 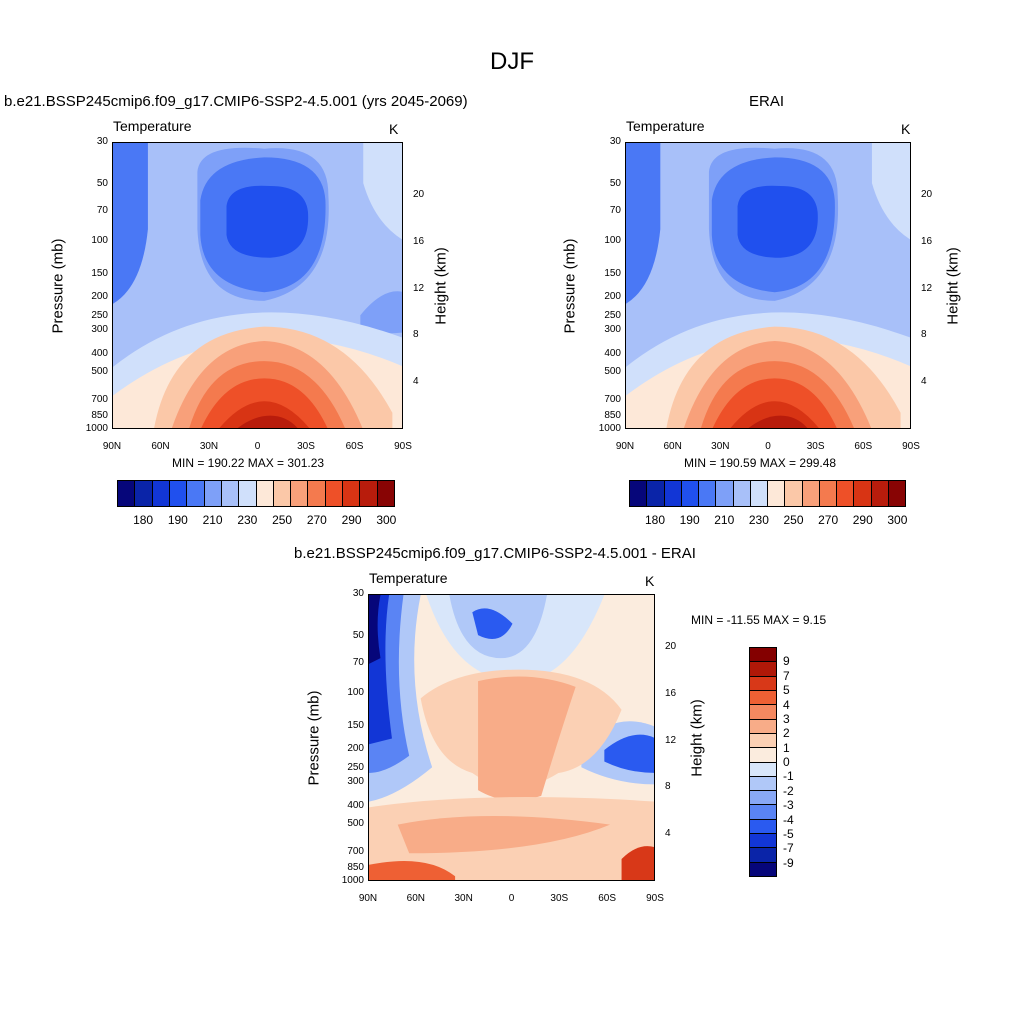 I want to click on x-tick-label: 0, so click(x=257, y=446).